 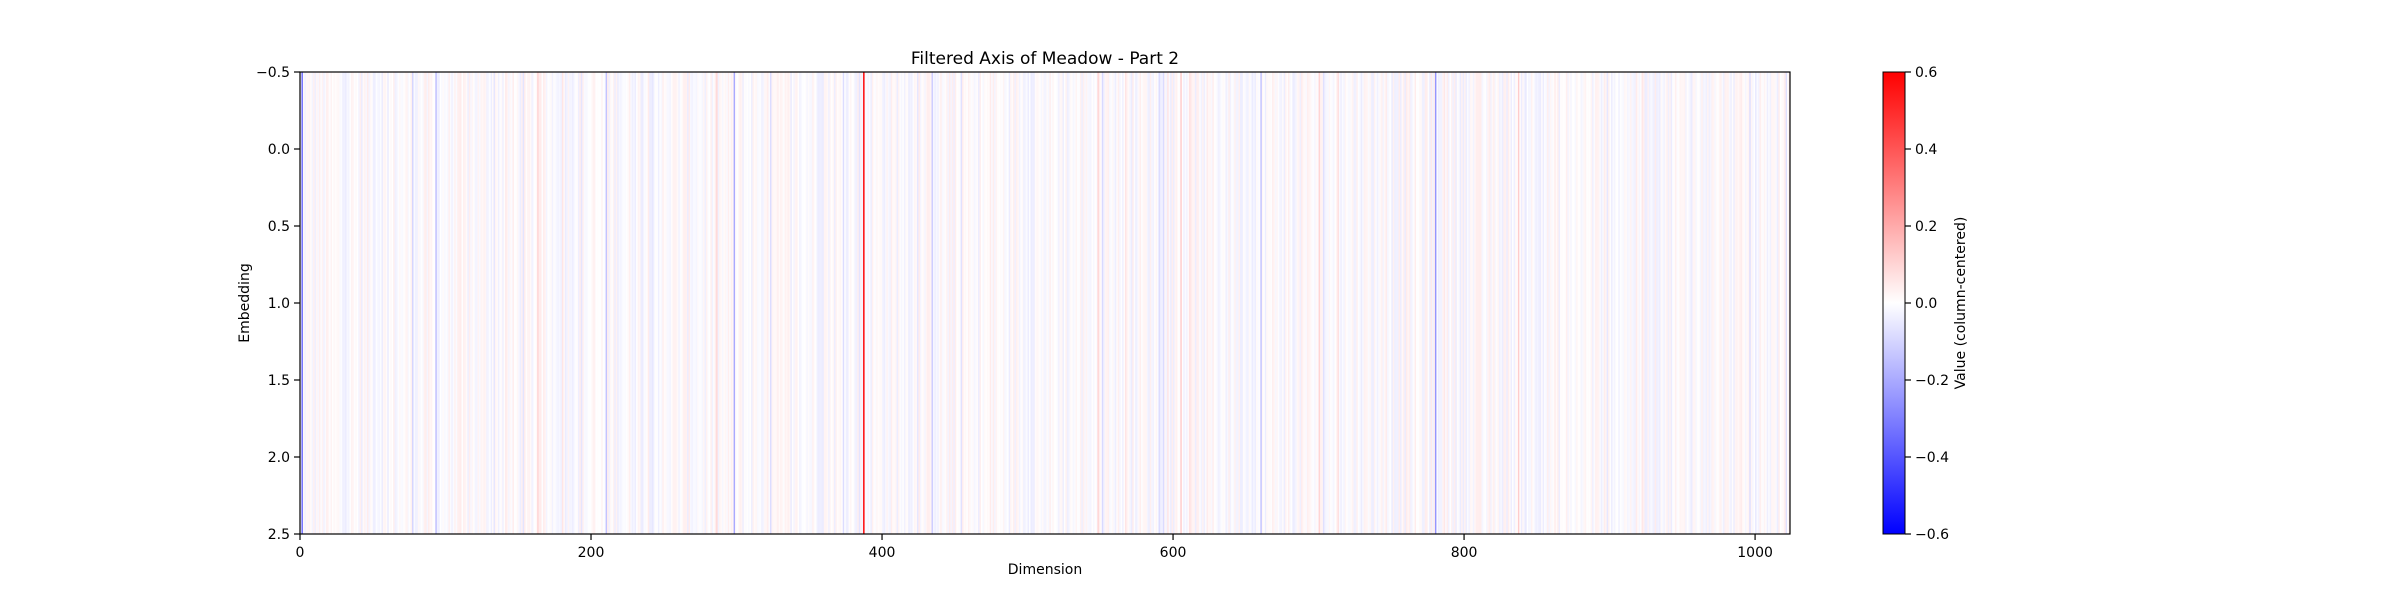 What do you see at coordinates (1932, 381) in the screenshot?
I see `colorbar-tick-label: −0.2` at bounding box center [1932, 381].